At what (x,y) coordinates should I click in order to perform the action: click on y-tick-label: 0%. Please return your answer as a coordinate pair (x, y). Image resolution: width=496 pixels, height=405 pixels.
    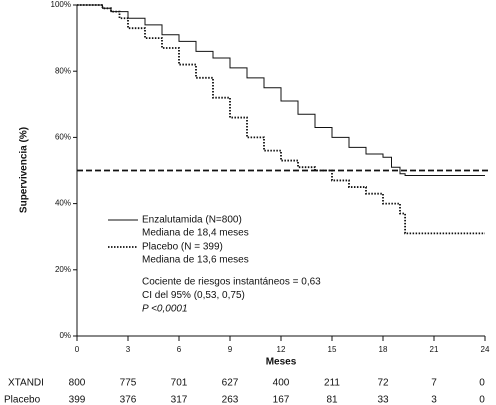
    Looking at the image, I should click on (65, 335).